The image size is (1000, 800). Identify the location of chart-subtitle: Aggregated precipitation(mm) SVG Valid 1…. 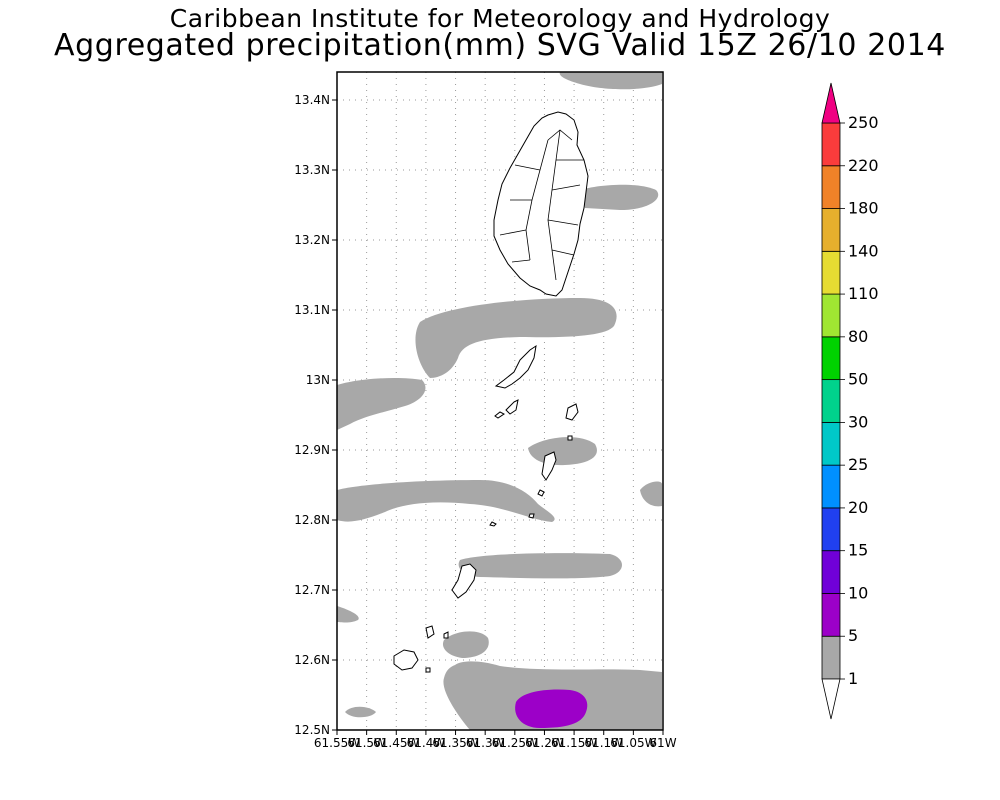
(500, 45).